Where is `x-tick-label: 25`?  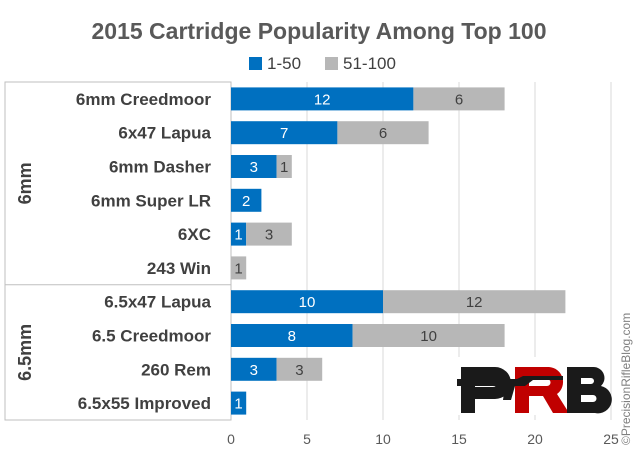 x-tick-label: 25 is located at coordinates (611, 439).